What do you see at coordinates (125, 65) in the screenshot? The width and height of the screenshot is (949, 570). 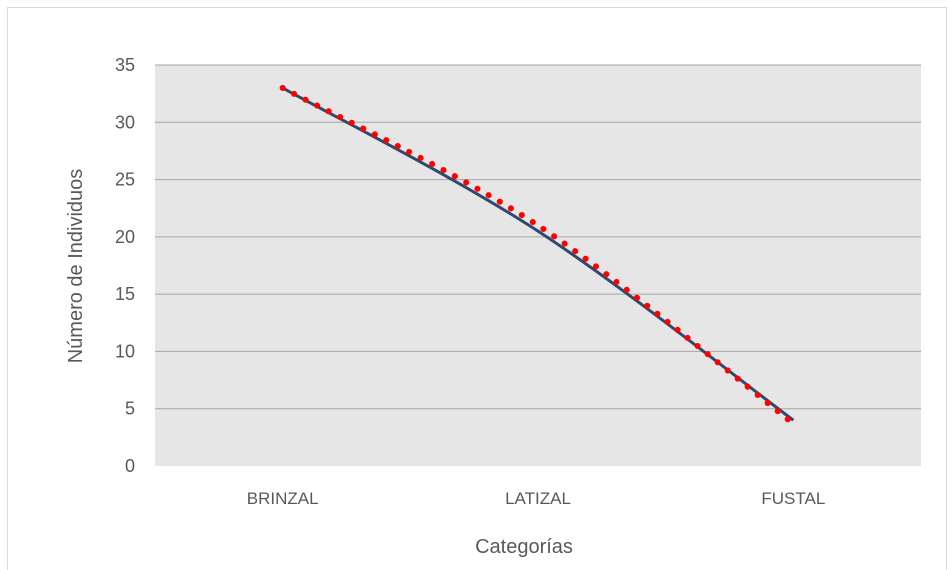 I see `y-tick-label: 35` at bounding box center [125, 65].